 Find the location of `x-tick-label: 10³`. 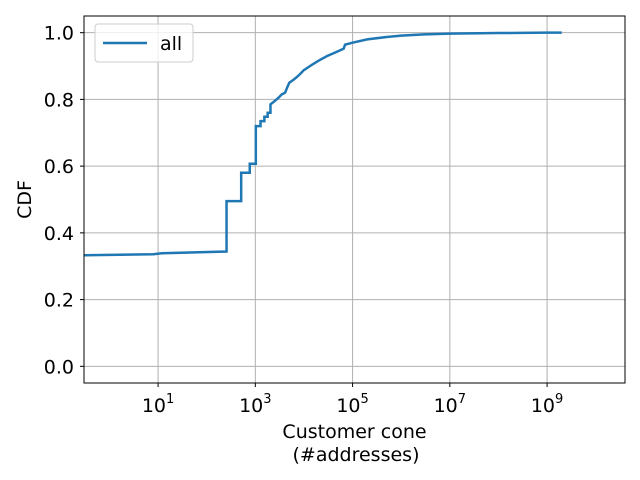

x-tick-label: 10³ is located at coordinates (255, 404).